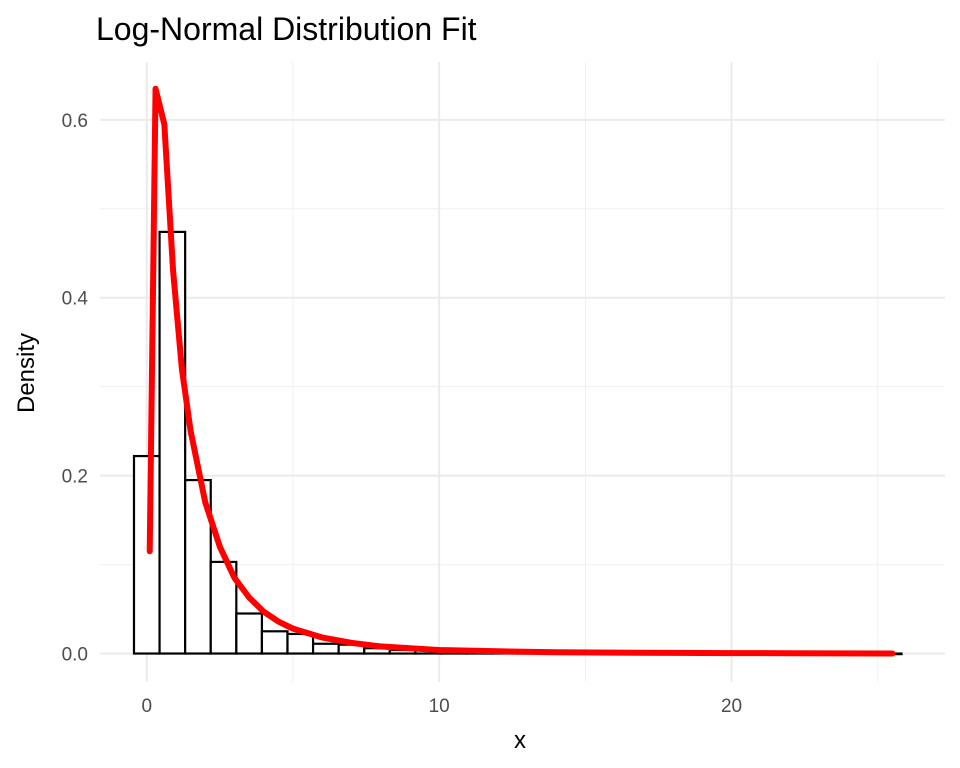 The image size is (960, 768). I want to click on x-tick-label: 10, so click(439, 706).